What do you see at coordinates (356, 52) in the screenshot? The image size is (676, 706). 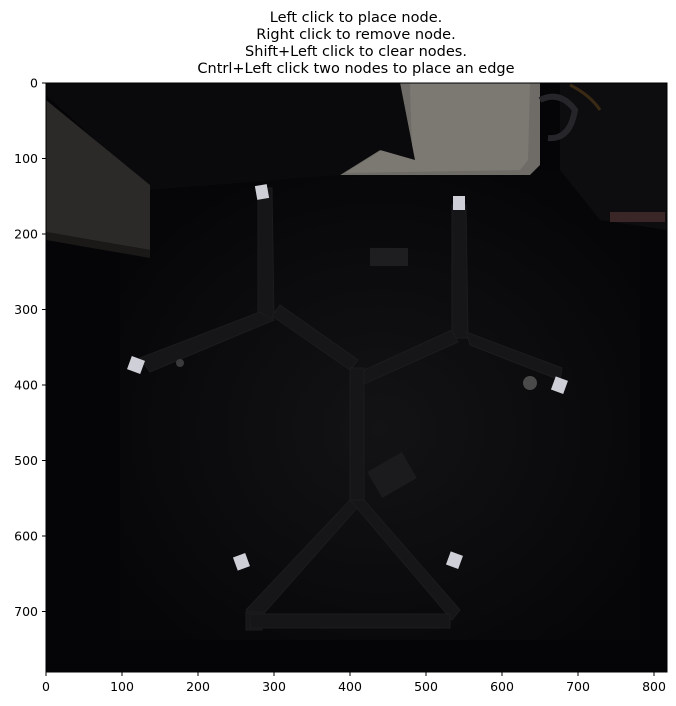 I see `title-line-3: Shift+Left click to clear nodes.` at bounding box center [356, 52].